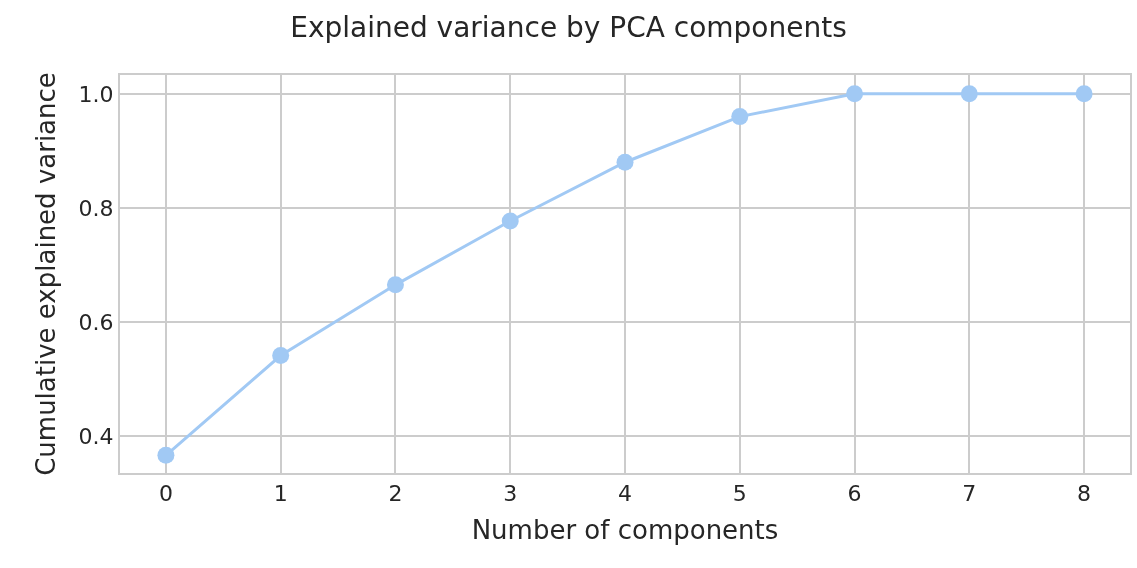 This screenshot has width=1137, height=568. Describe the element at coordinates (854, 494) in the screenshot. I see `x-tick-label: 6` at that location.